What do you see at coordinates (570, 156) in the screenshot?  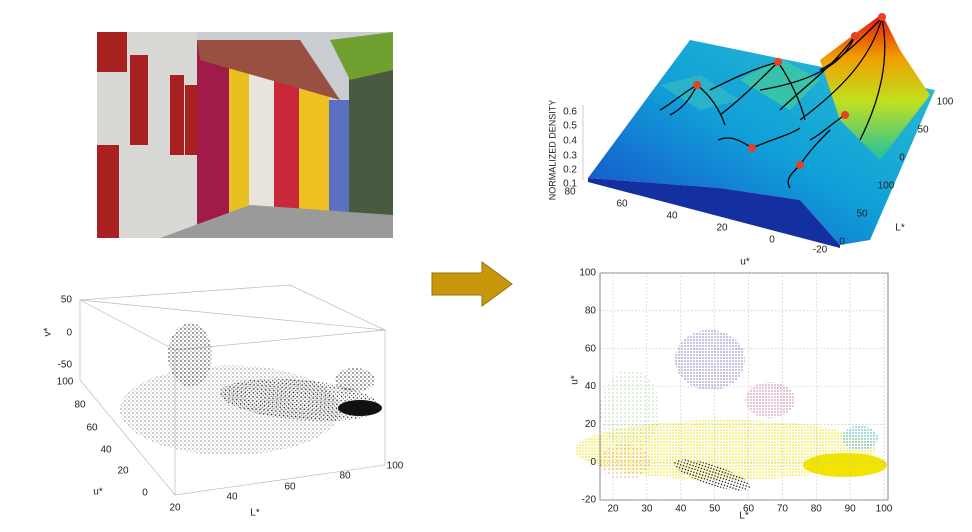 I see `tick-label: 0.3` at bounding box center [570, 156].